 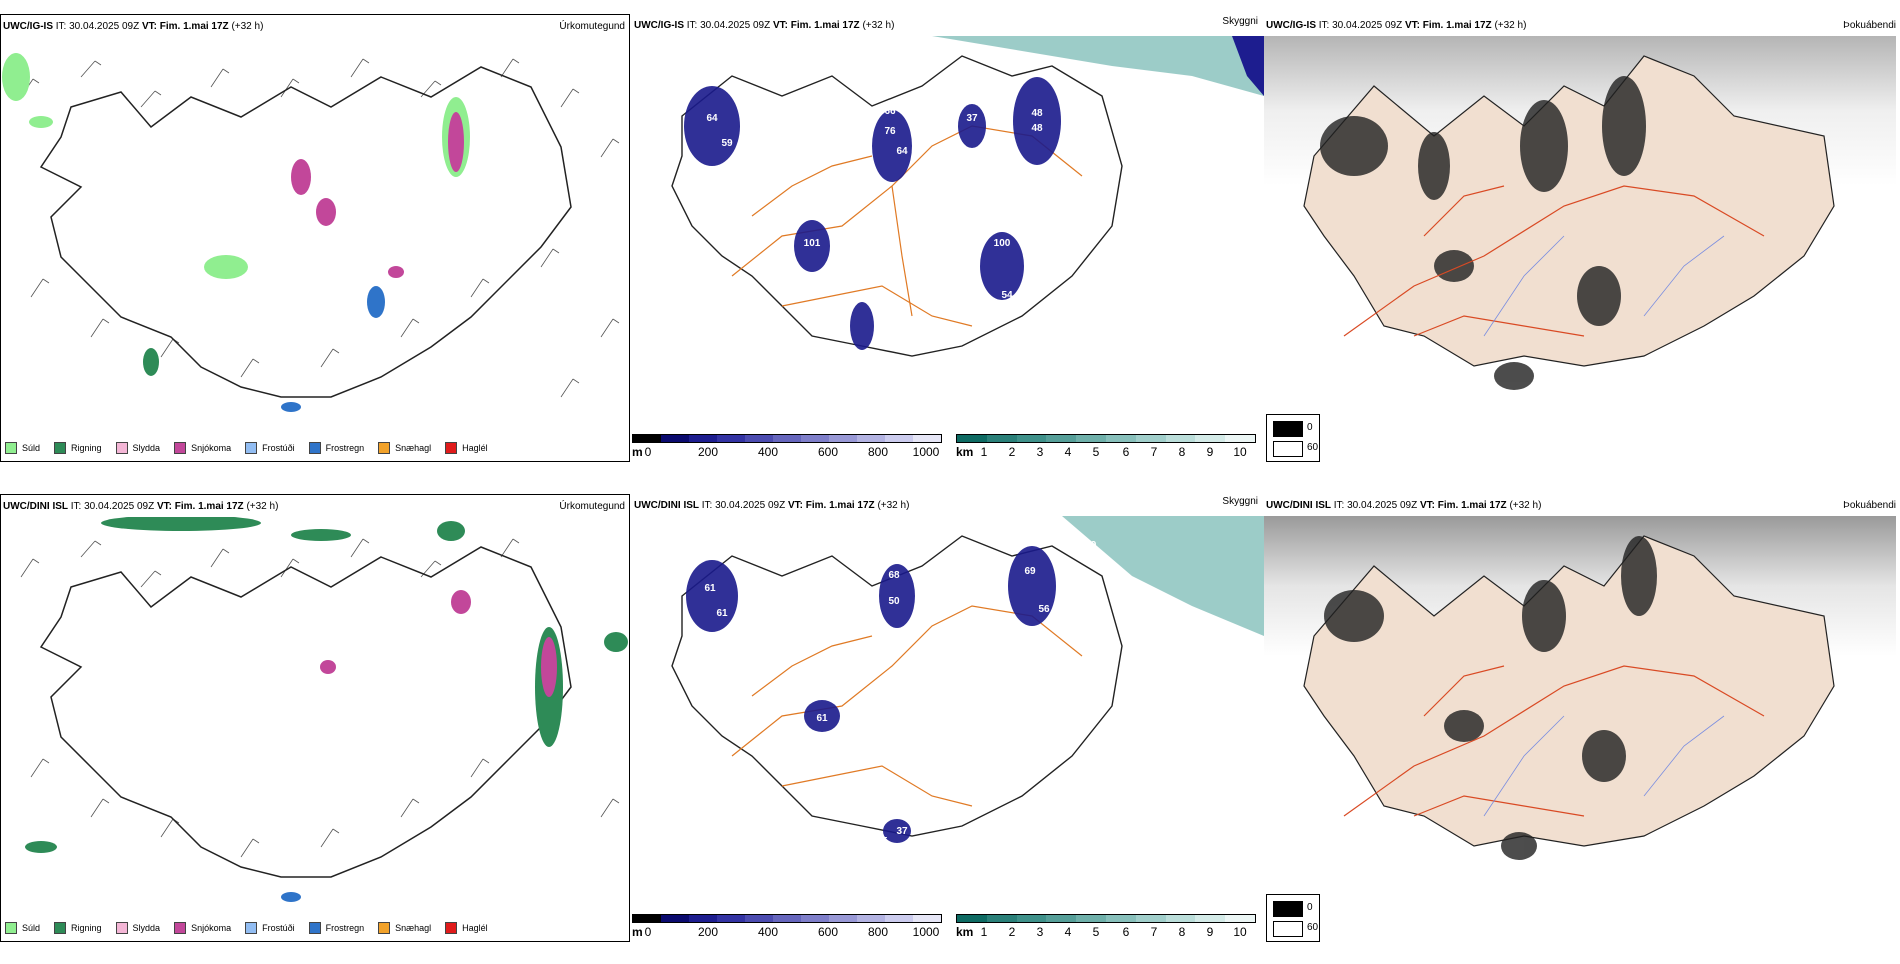 What do you see at coordinates (894, 575) in the screenshot?
I see `cloud-label: 68` at bounding box center [894, 575].